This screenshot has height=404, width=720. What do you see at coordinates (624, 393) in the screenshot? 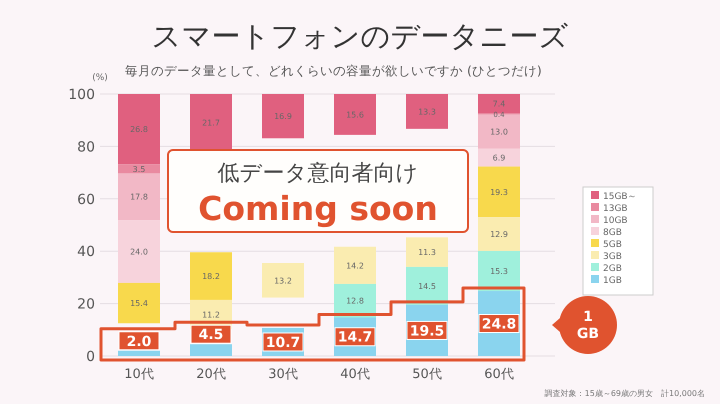
I see `text: 調査対象：15歳～69歳の男女 計10,000名` at bounding box center [624, 393].